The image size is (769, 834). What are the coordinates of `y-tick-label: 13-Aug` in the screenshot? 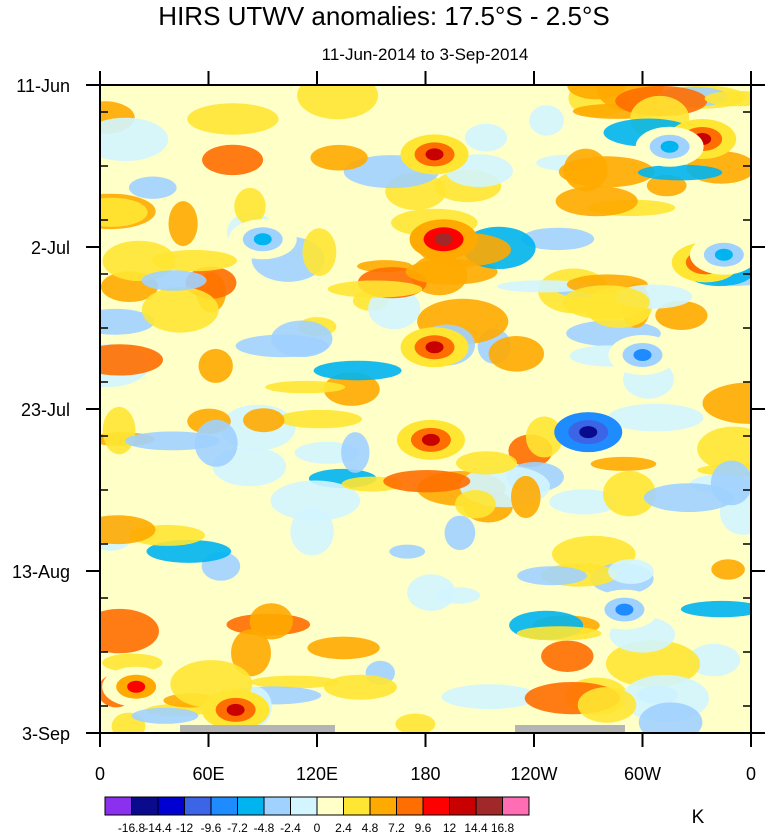 It's located at (41, 572).